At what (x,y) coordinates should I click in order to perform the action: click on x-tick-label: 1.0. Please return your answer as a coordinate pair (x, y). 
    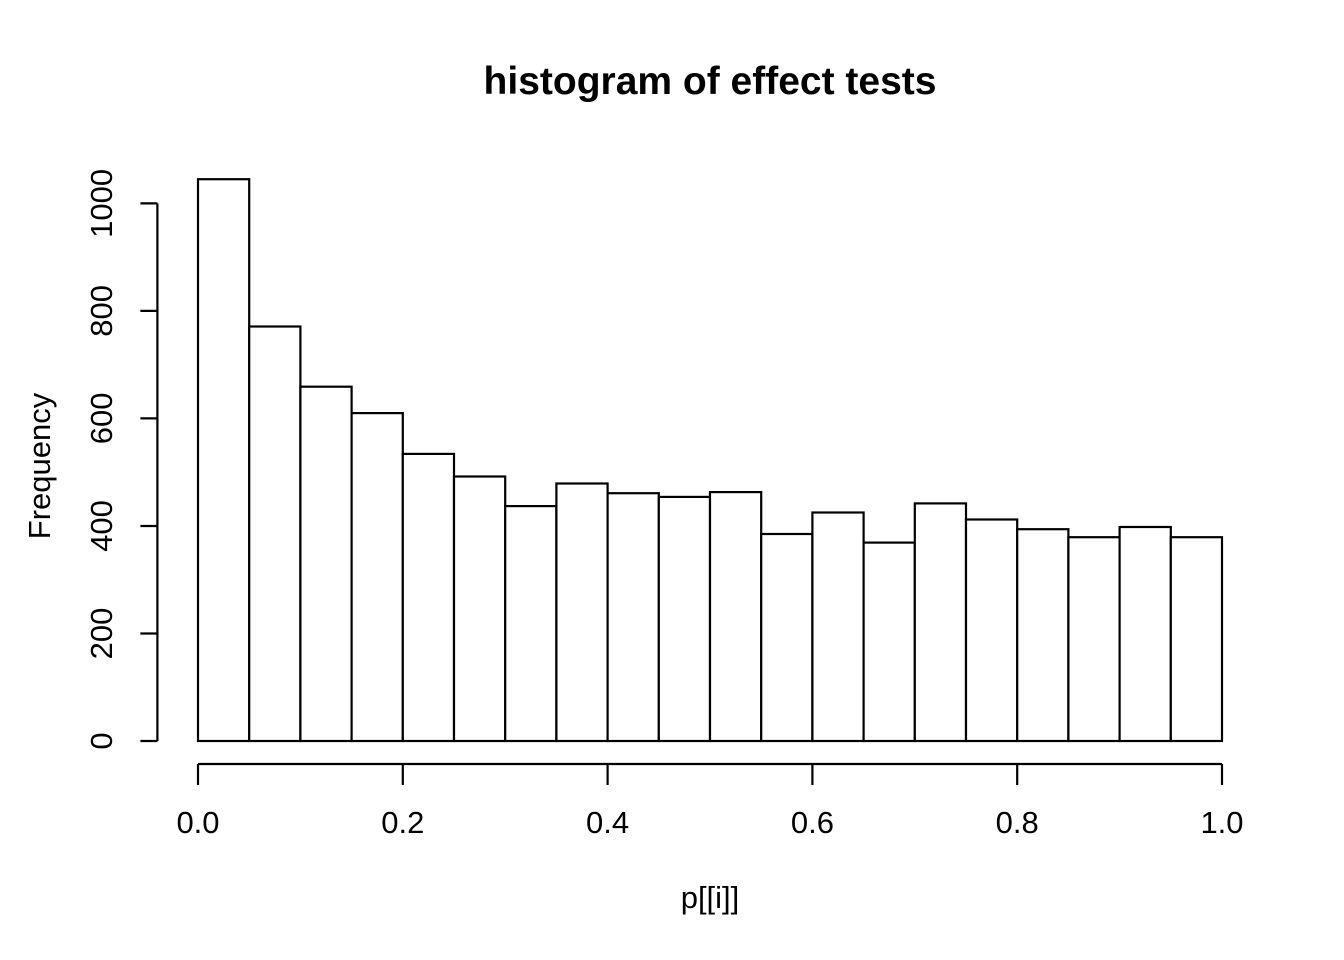
    Looking at the image, I should click on (1221, 822).